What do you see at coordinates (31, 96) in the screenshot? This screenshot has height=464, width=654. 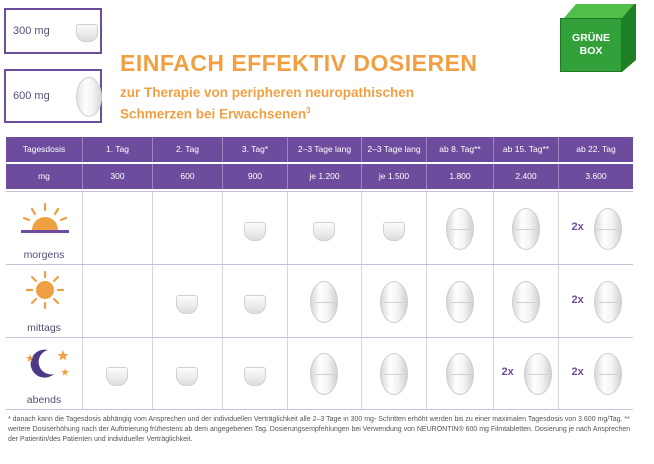 I see `legend-600mg-label: 600 mg` at bounding box center [31, 96].